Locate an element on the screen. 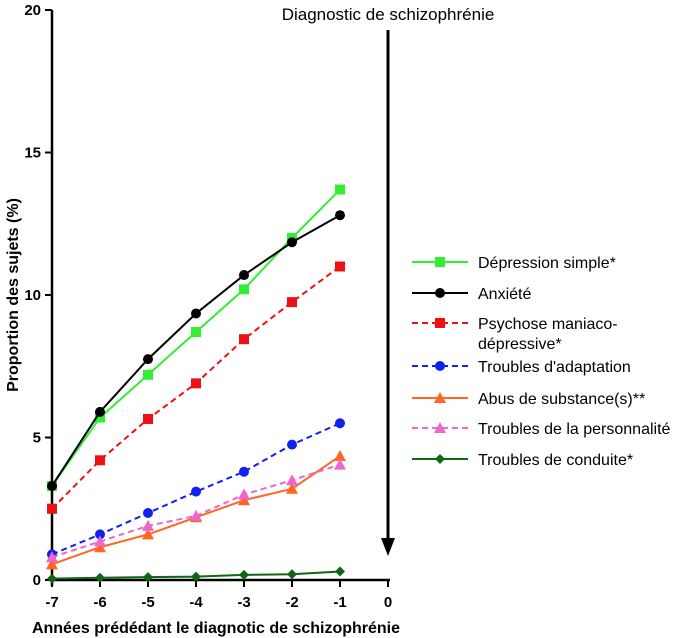 The image size is (700, 638). legend-item: Troubles de conduite* is located at coordinates (522, 460).